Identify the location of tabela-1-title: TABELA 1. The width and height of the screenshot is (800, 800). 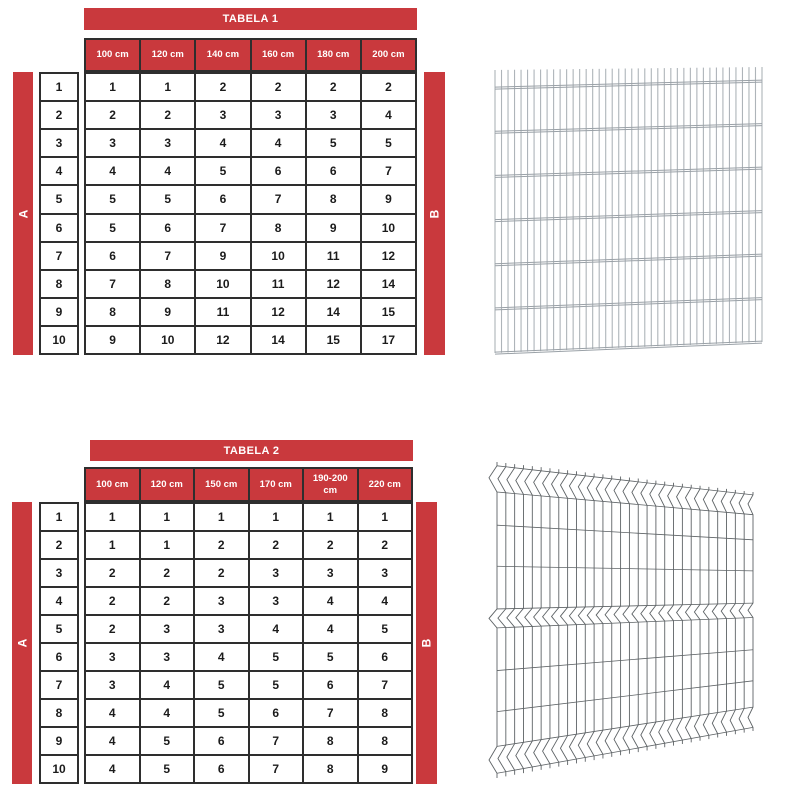
(250, 19).